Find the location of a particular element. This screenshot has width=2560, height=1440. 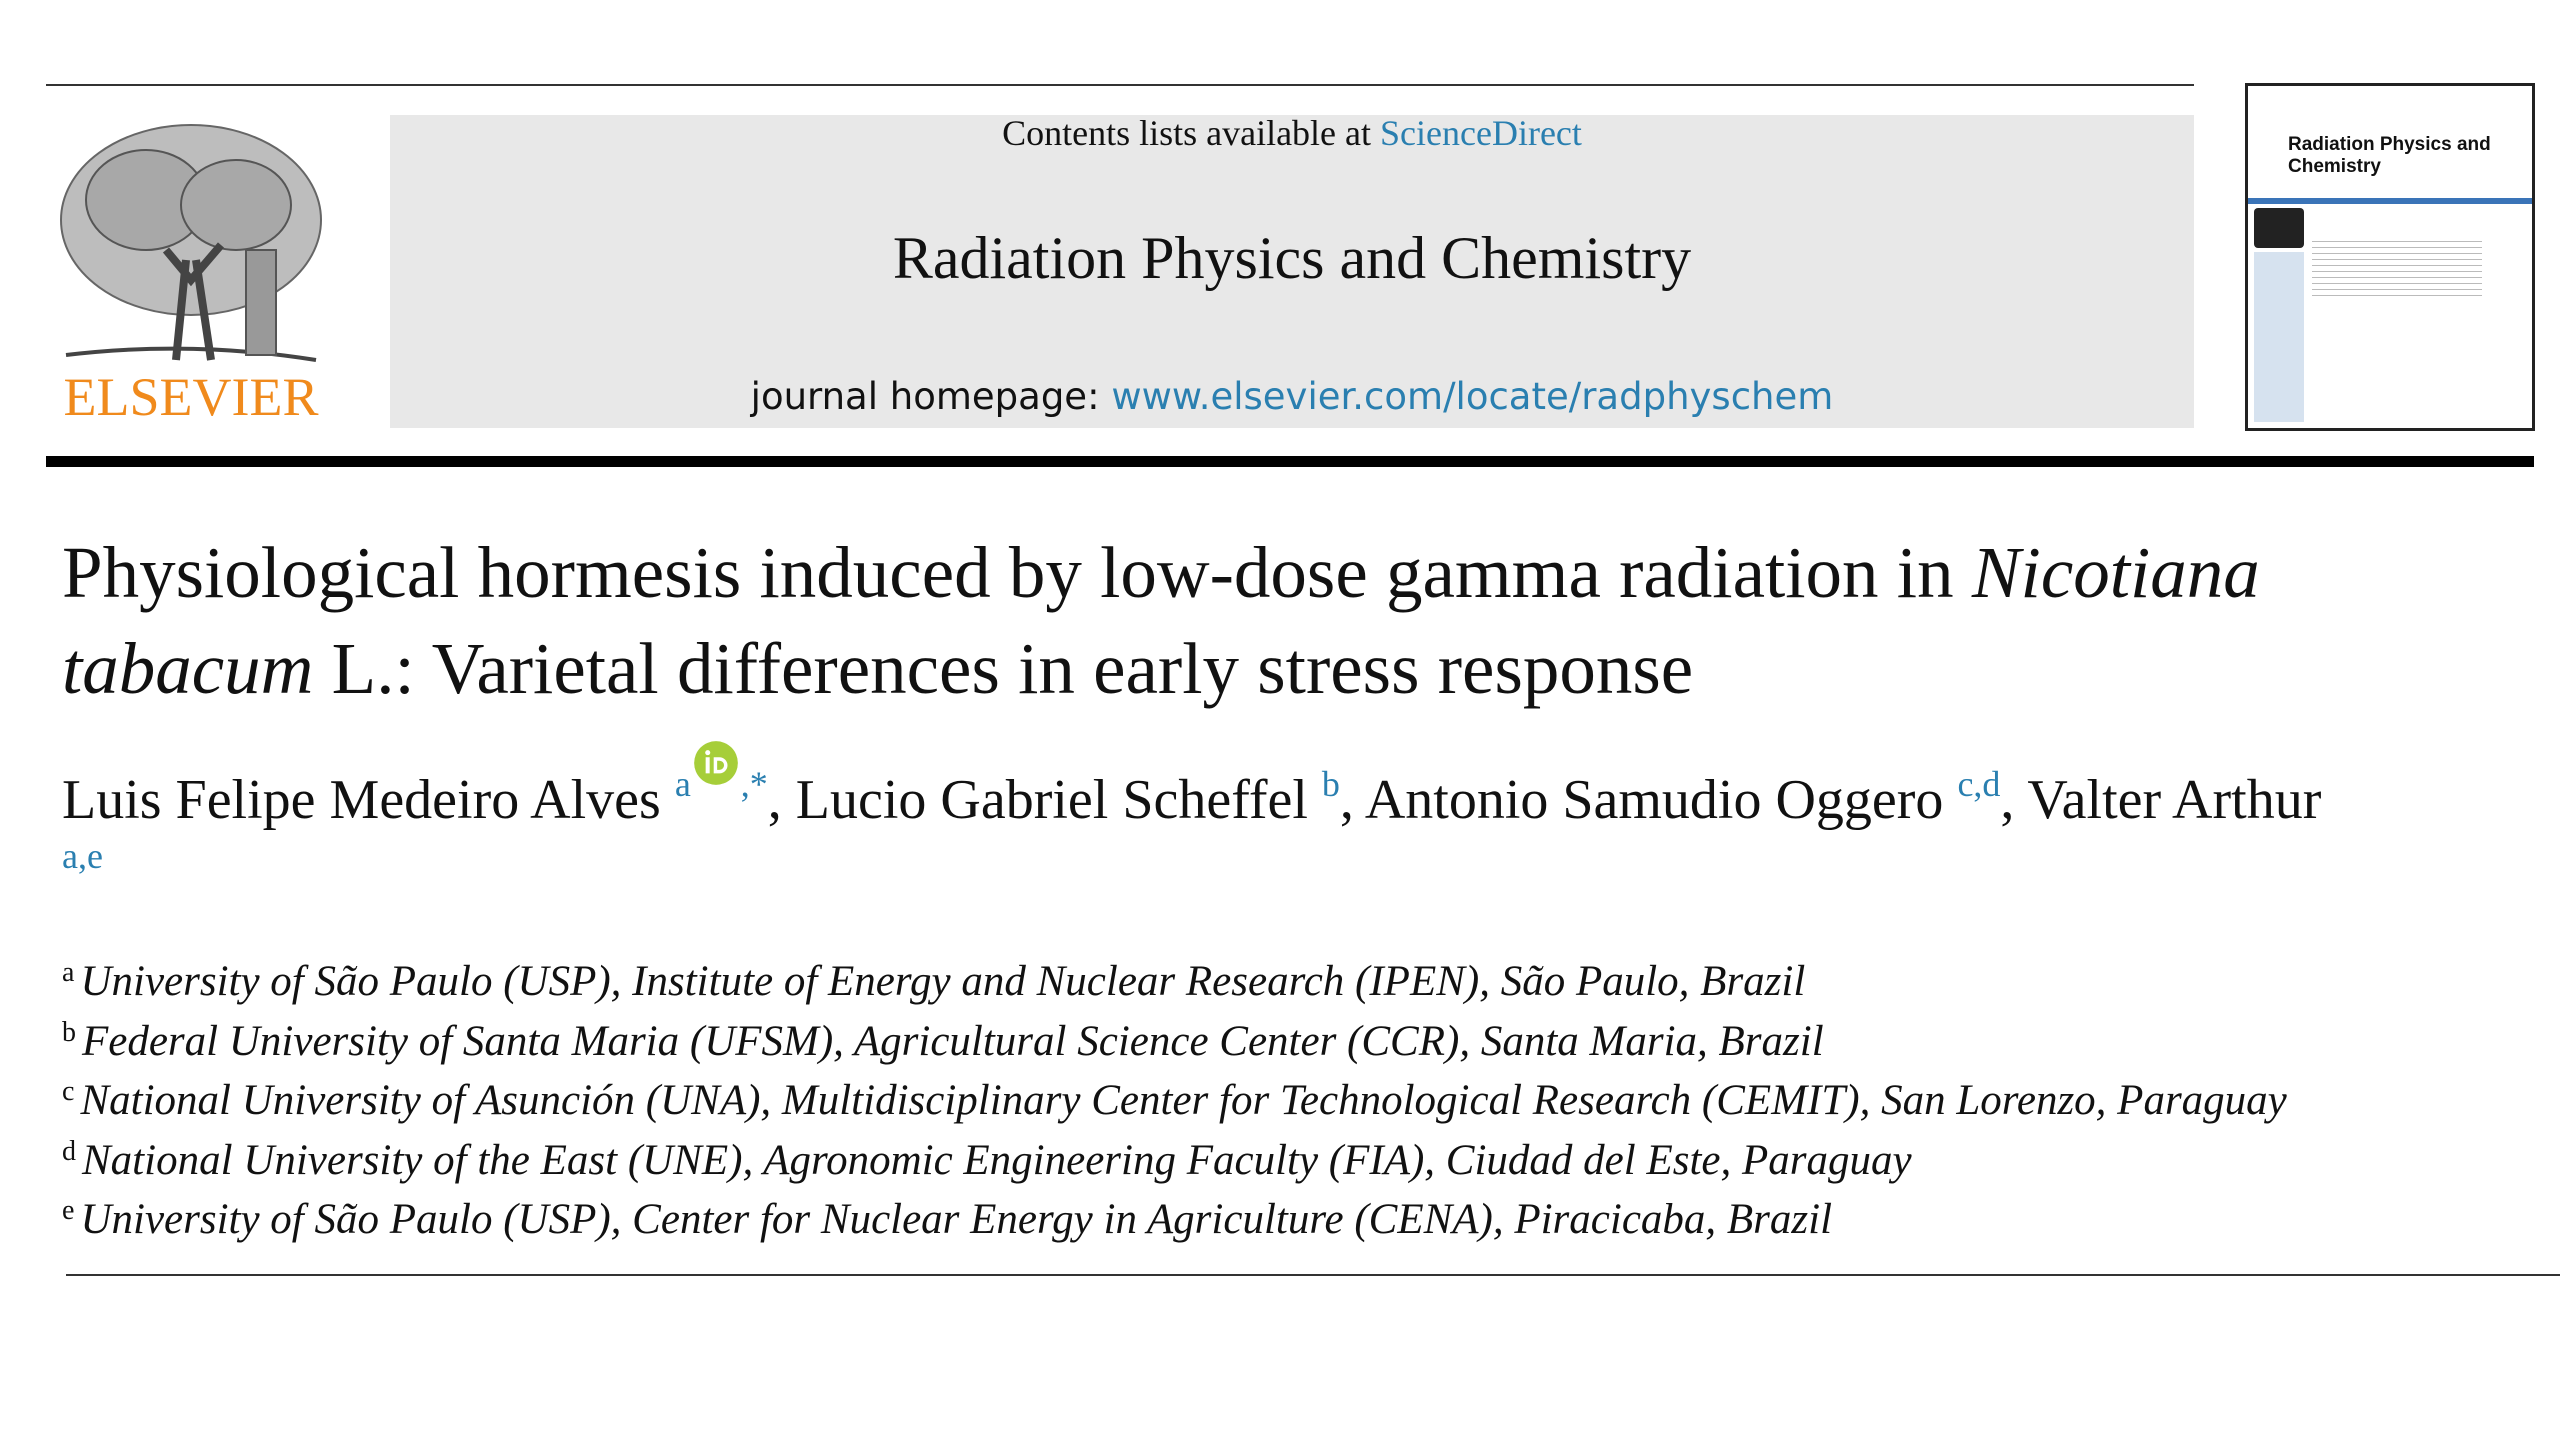

cover-emblem is located at coordinates (2279, 228).